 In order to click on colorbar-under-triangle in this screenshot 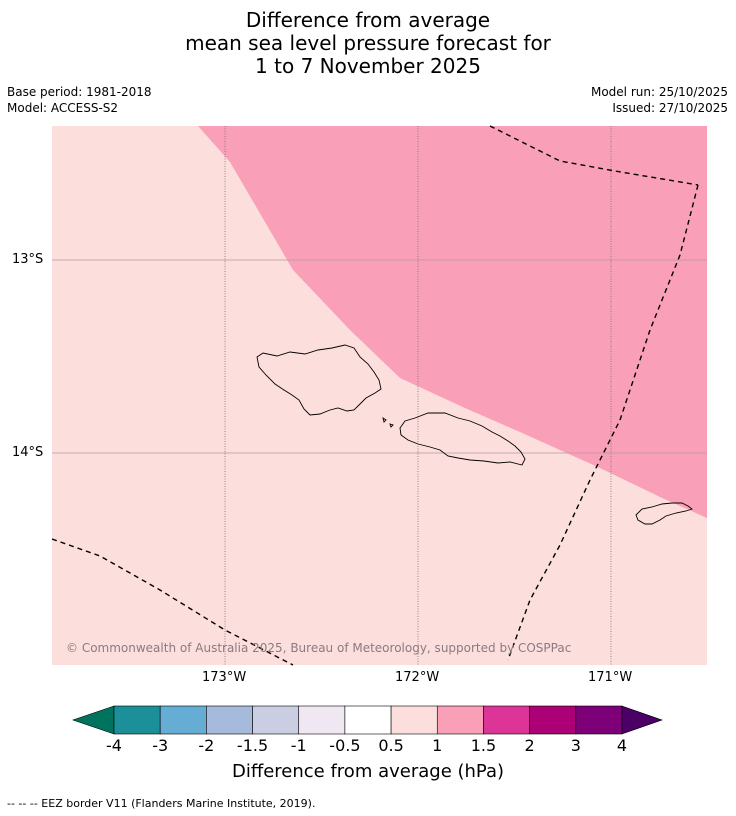, I will do `click(93, 720)`.